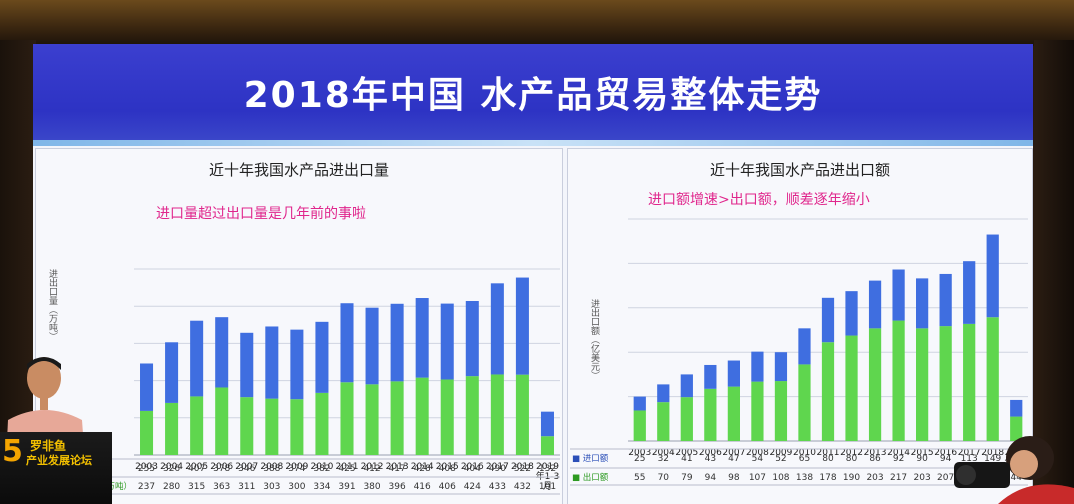 The height and width of the screenshot is (504, 1074). I want to click on table-cell: 490, so click(497, 469).